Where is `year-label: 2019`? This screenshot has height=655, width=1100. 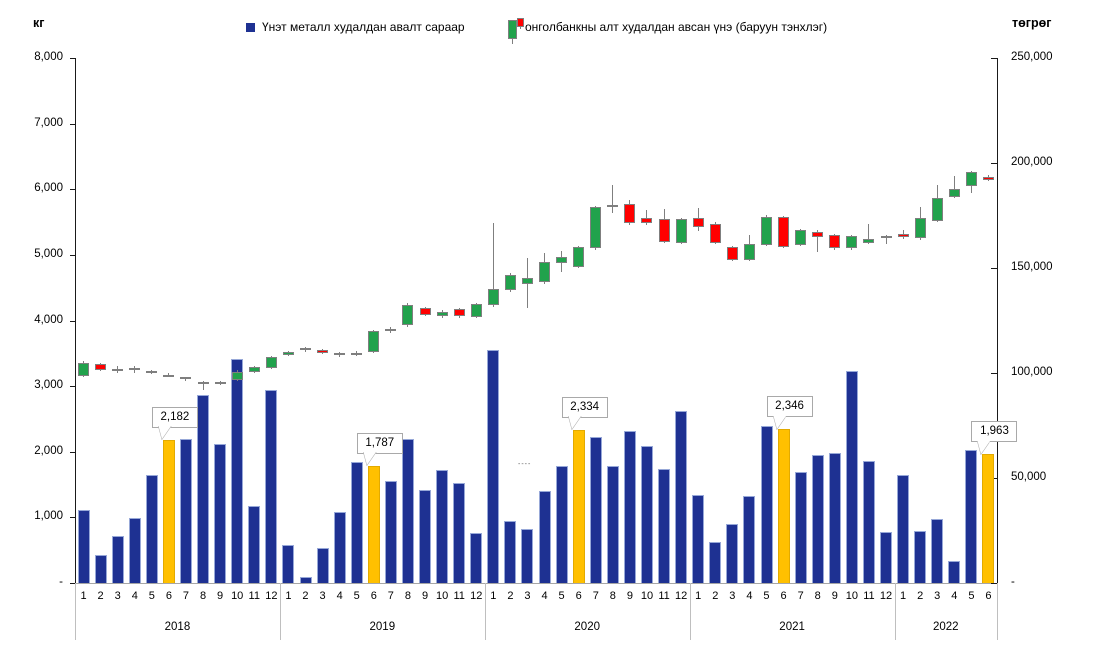 year-label: 2019 is located at coordinates (382, 627).